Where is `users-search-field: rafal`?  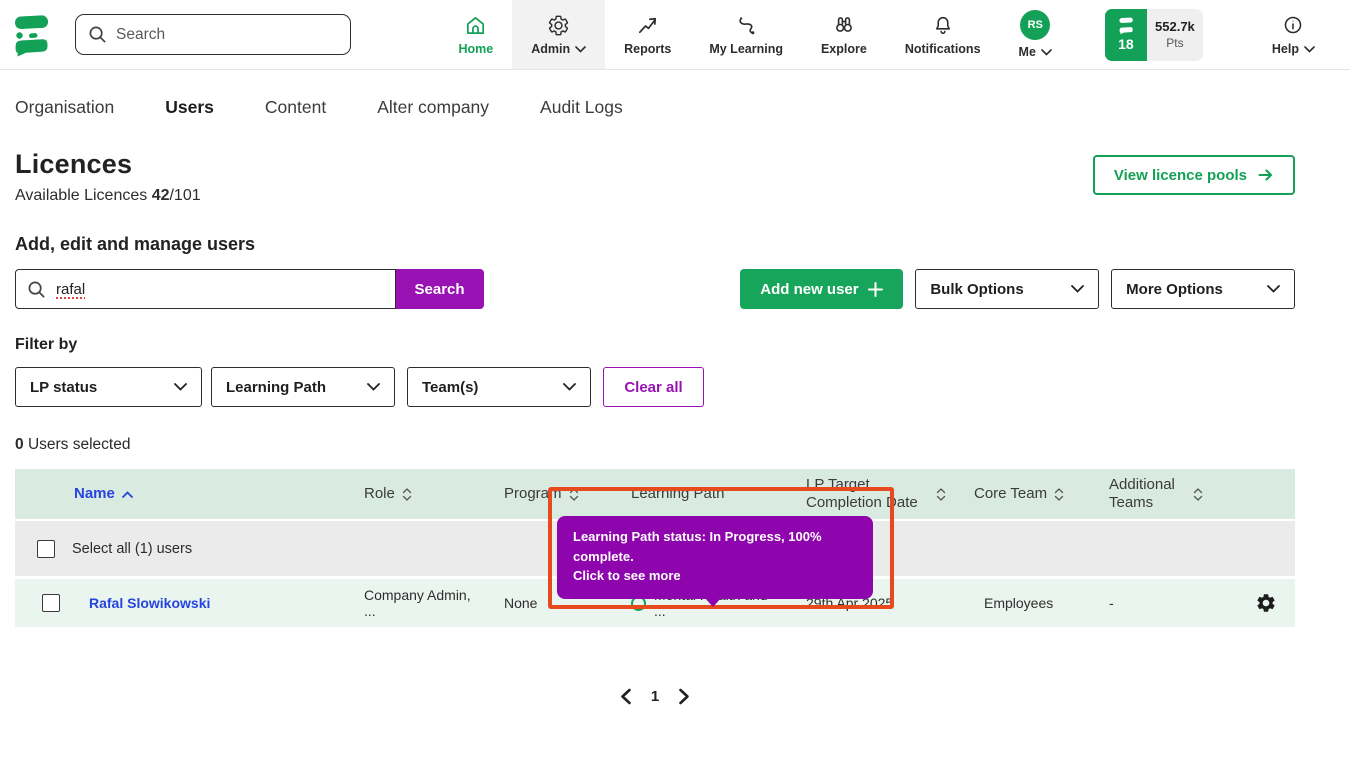
users-search-field: rafal is located at coordinates (205, 289).